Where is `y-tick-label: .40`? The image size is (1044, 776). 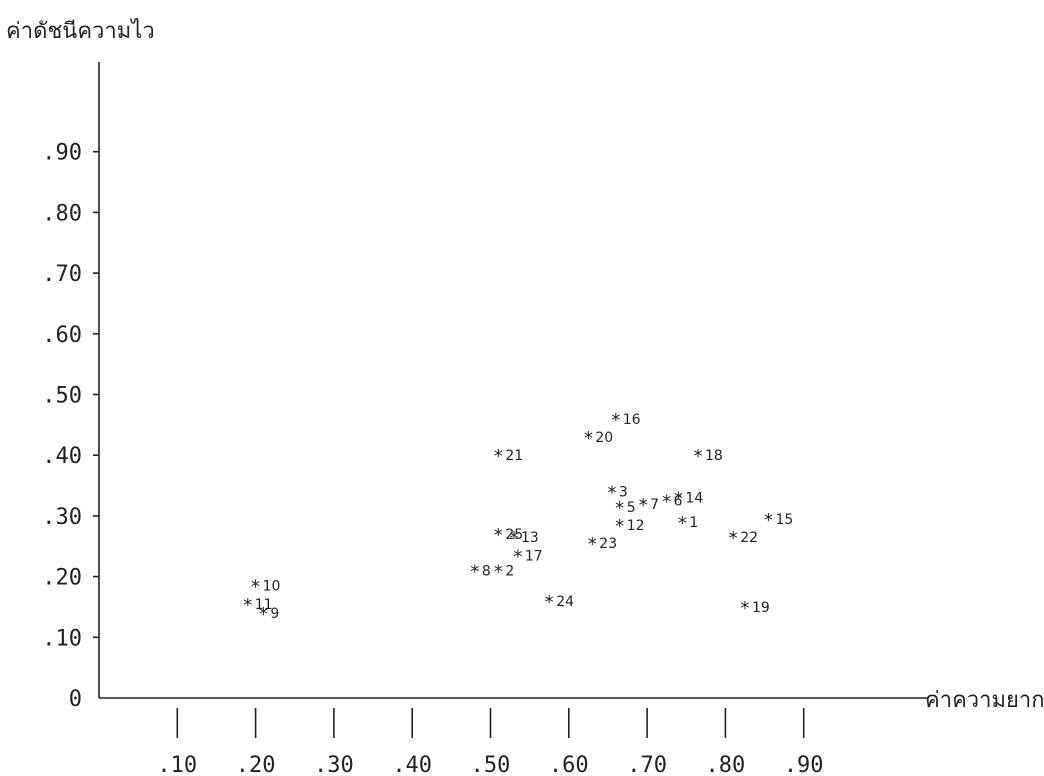 y-tick-label: .40 is located at coordinates (62, 456).